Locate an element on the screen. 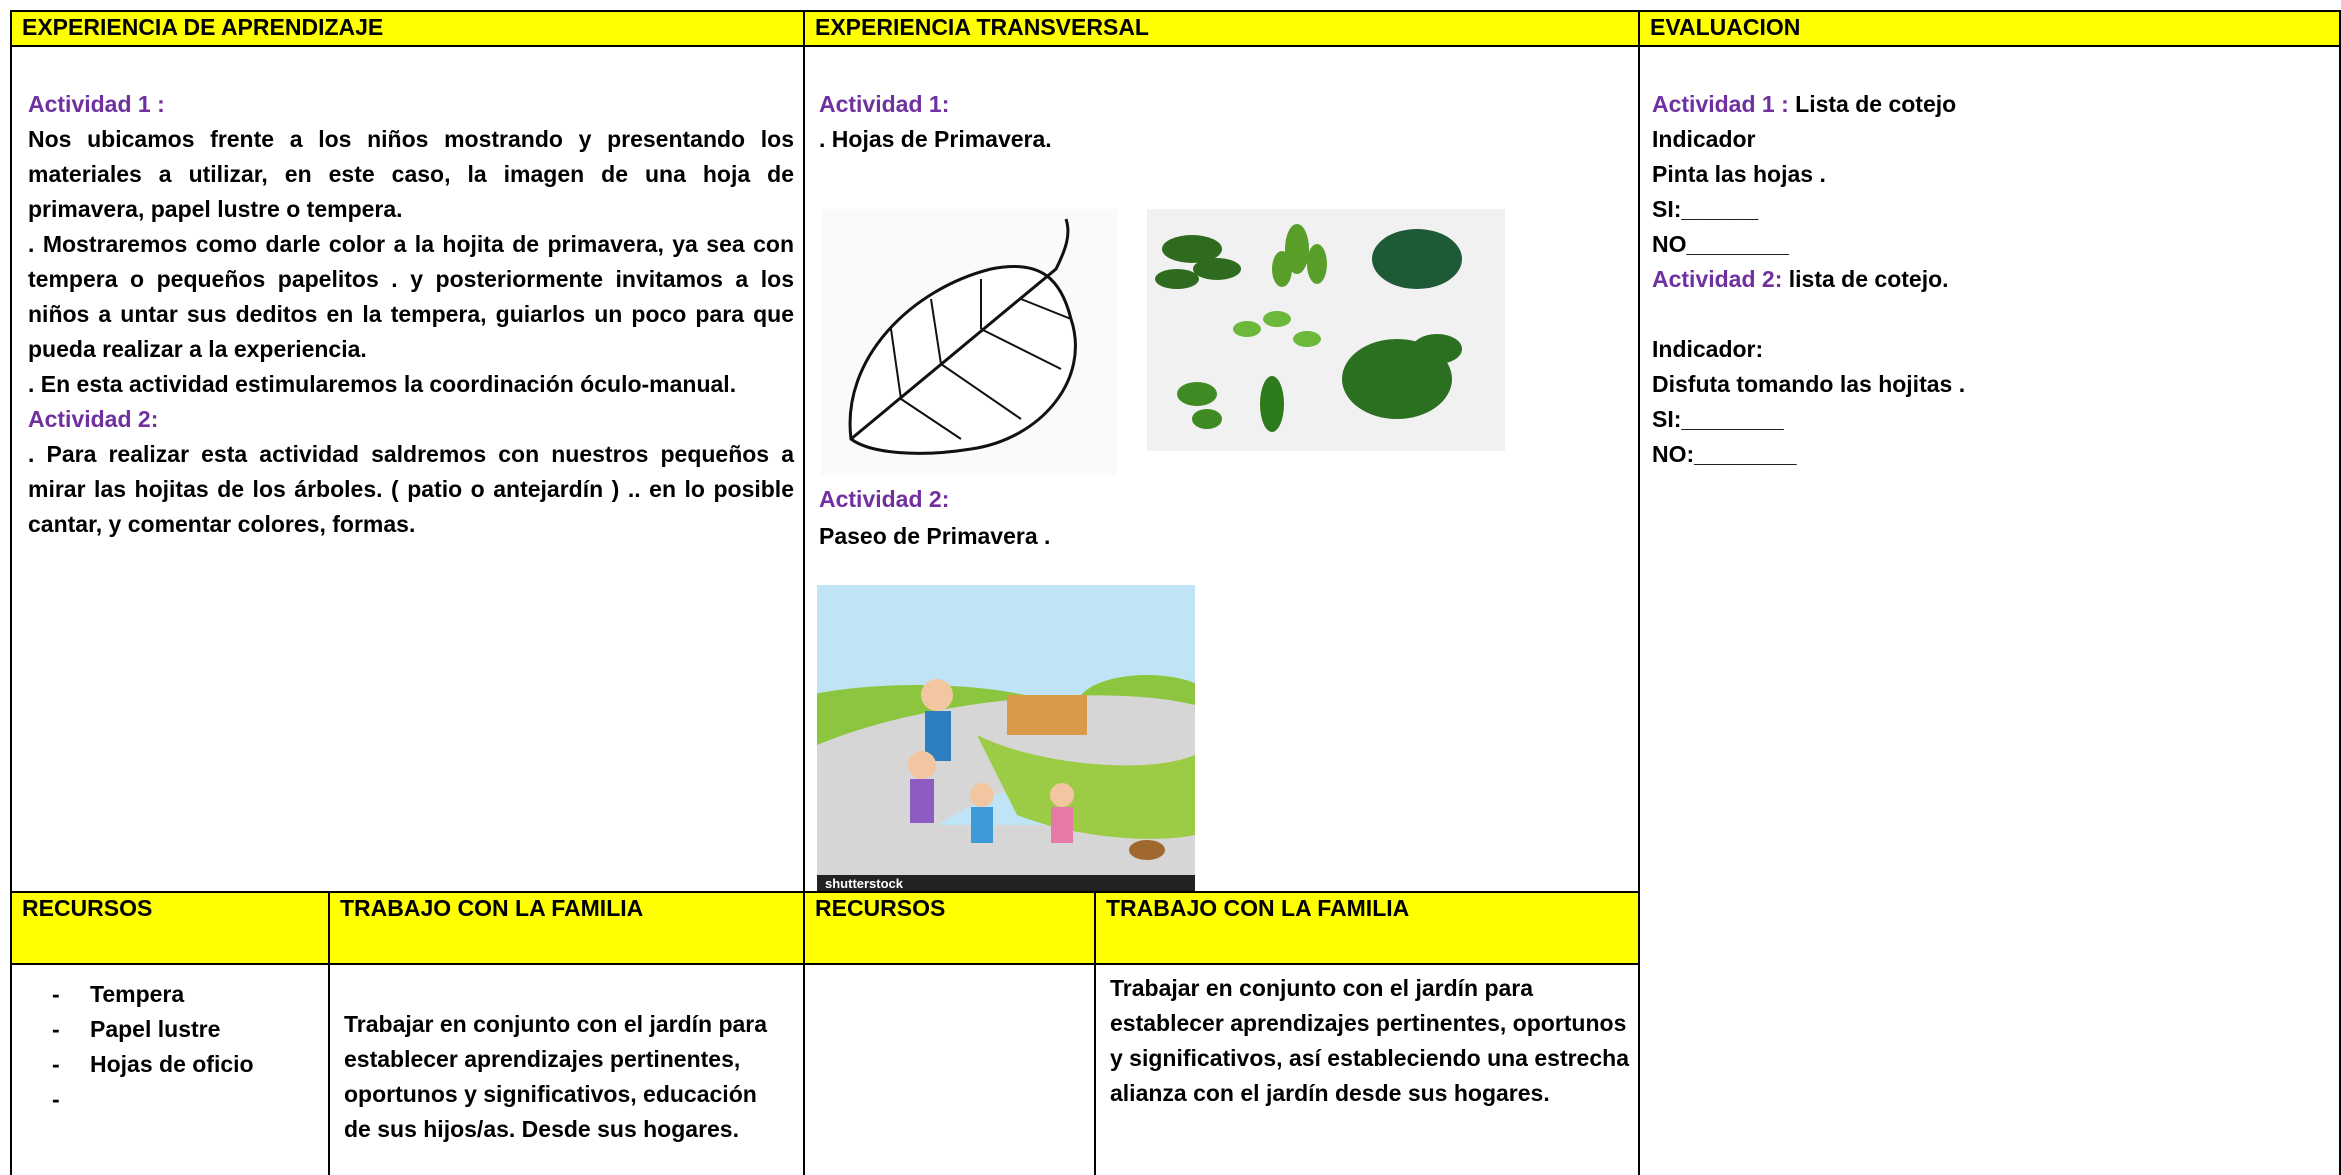 The image size is (2341, 1175). list-item: Hojas de oficio is located at coordinates (147, 1064).